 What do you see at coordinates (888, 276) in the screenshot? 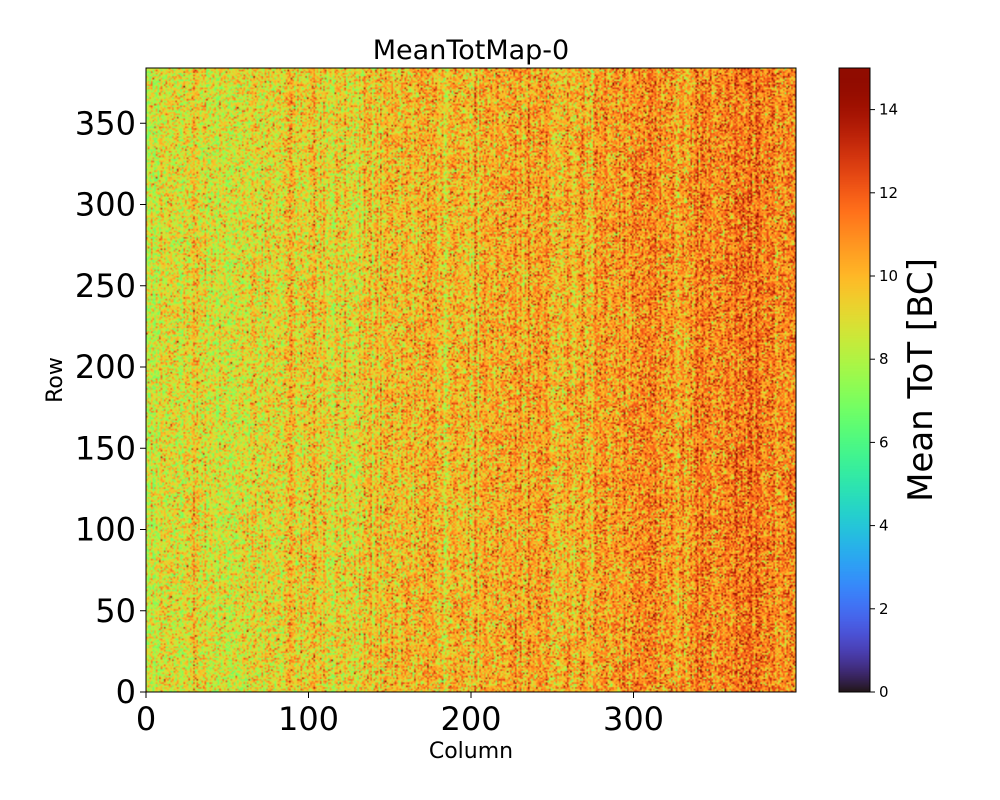
I see `colorbar-tick-label: 10` at bounding box center [888, 276].